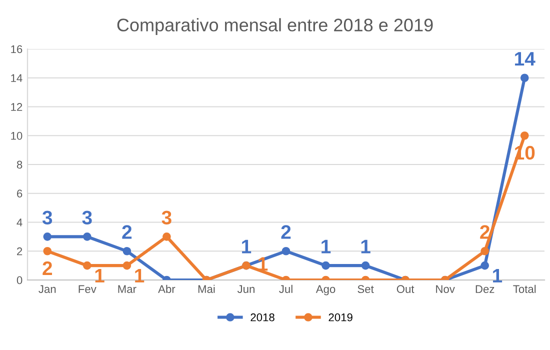 The height and width of the screenshot is (350, 550). What do you see at coordinates (19, 222) in the screenshot?
I see `y-tick-label: 4` at bounding box center [19, 222].